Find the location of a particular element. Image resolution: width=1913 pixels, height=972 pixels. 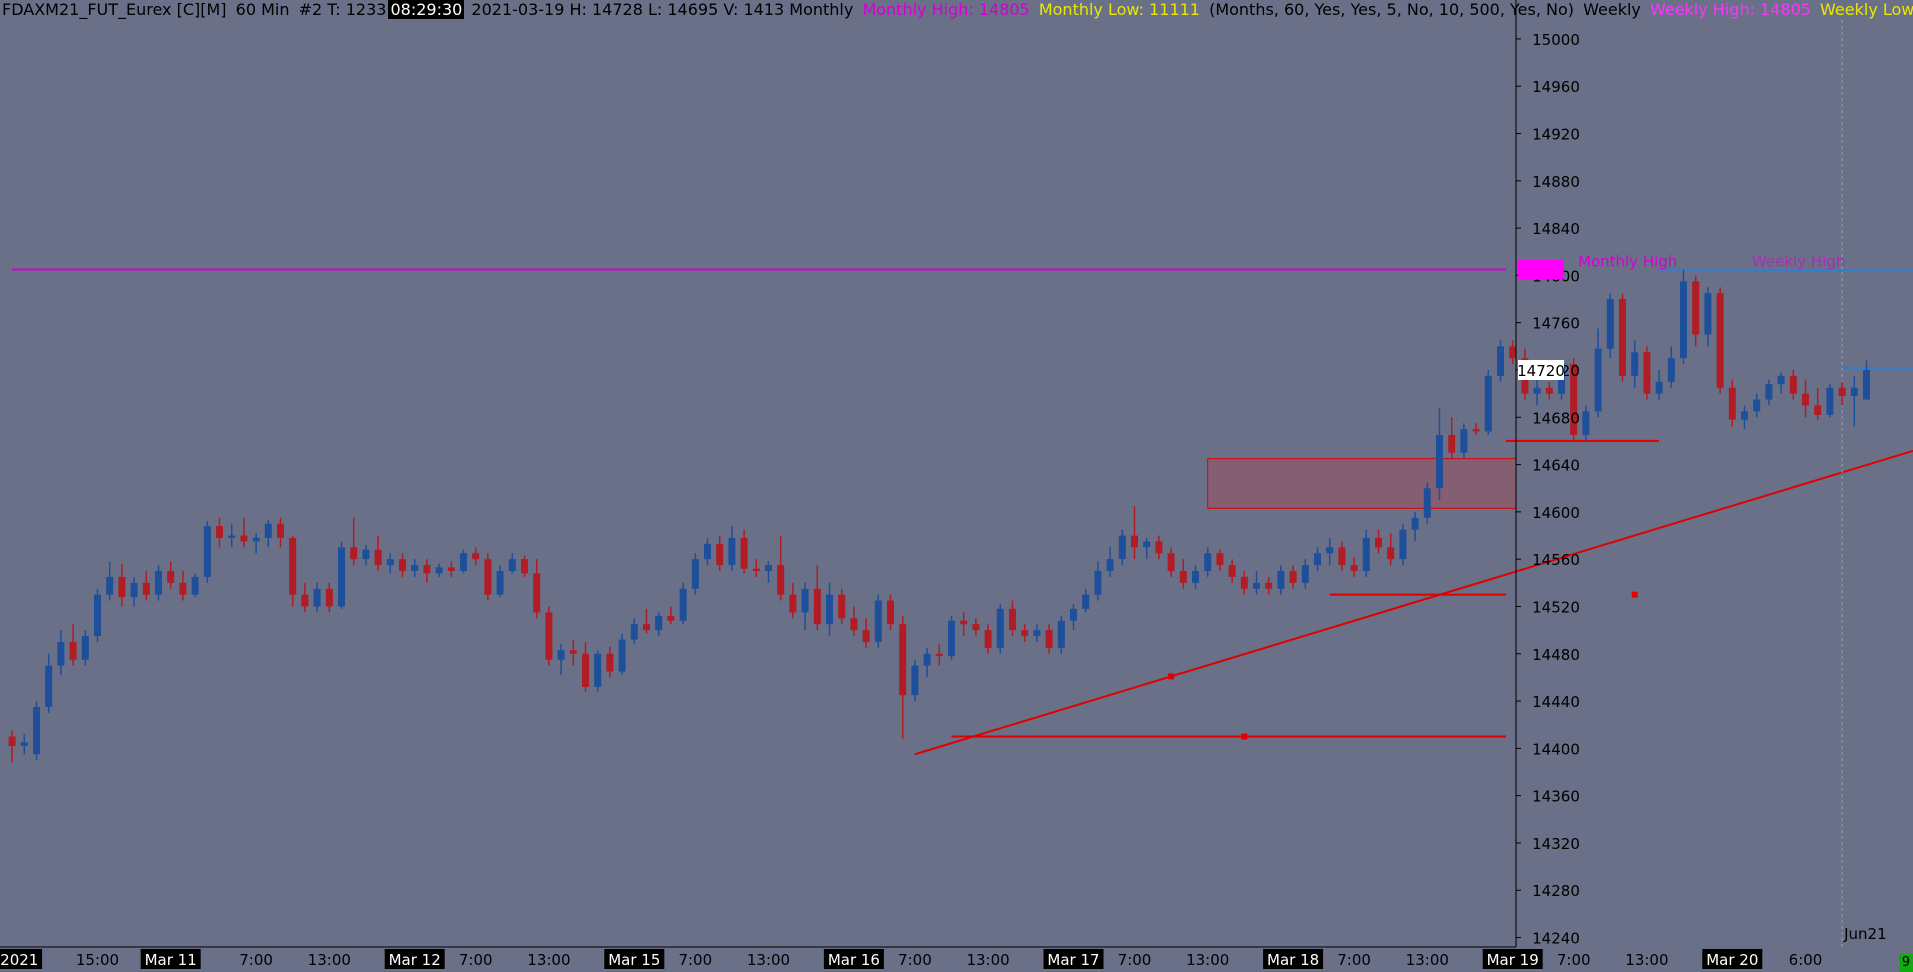

corner-badge: 9 is located at coordinates (1906, 963).